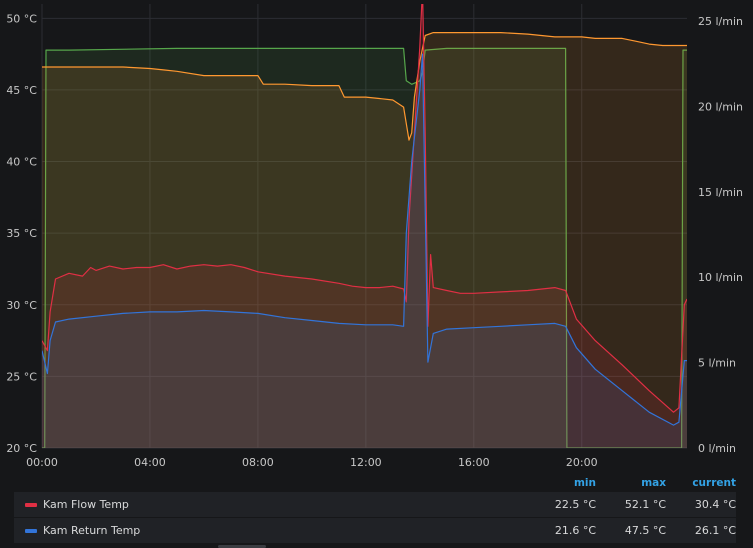 The width and height of the screenshot is (753, 548). Describe the element at coordinates (366, 462) in the screenshot. I see `x-tick-label: 12:00` at that location.